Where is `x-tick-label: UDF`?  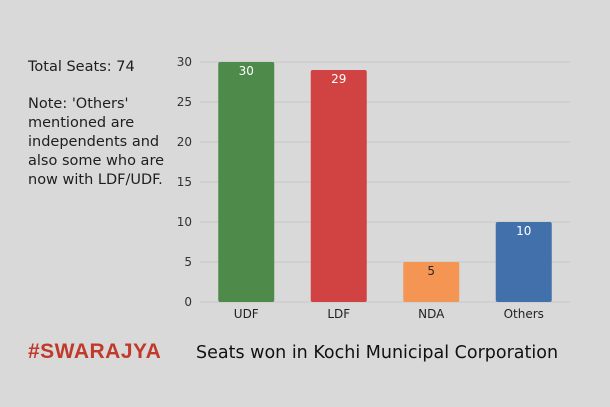 x-tick-label: UDF is located at coordinates (246, 314).